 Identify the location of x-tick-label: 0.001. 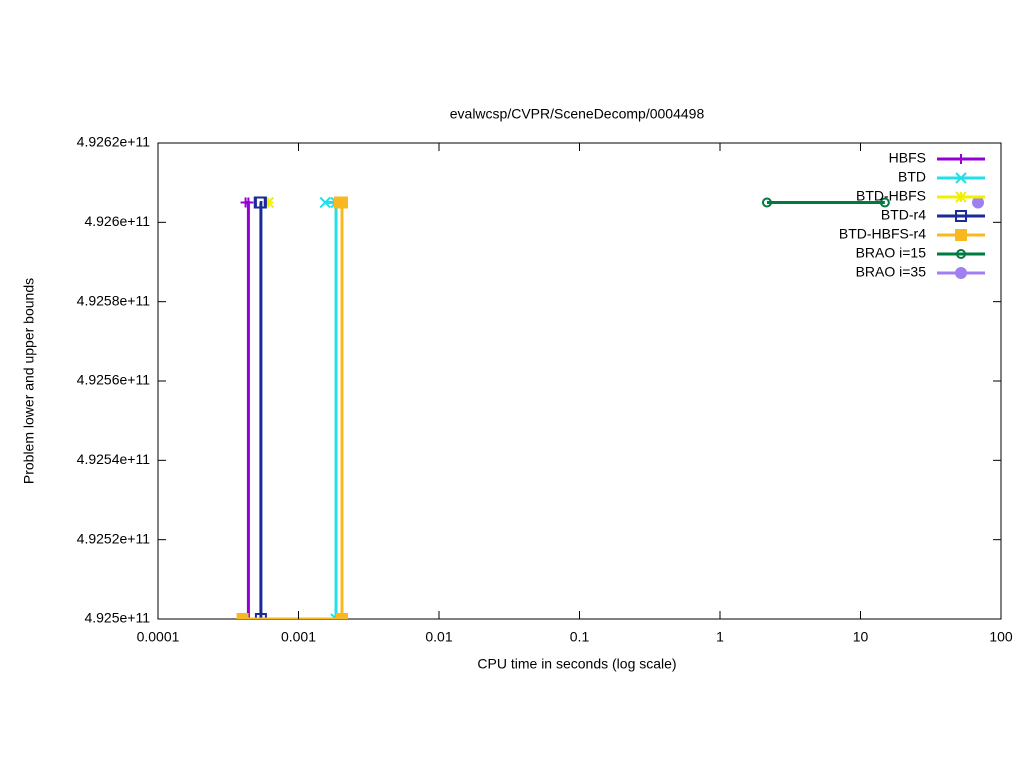
(298, 637).